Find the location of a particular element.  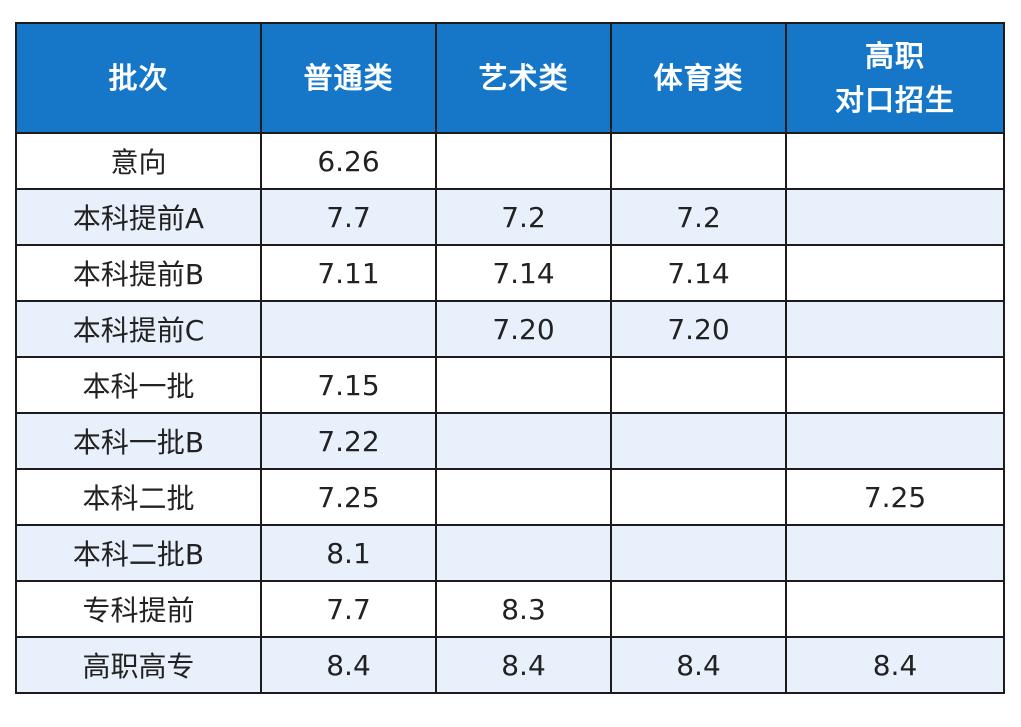

cell-general: 8.4 is located at coordinates (348, 665).